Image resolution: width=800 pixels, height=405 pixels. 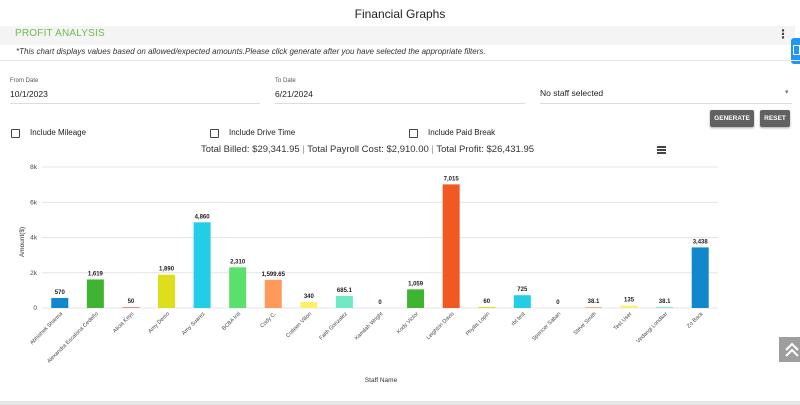 I want to click on x-tick-label: Alicia Keys, so click(x=123, y=322).